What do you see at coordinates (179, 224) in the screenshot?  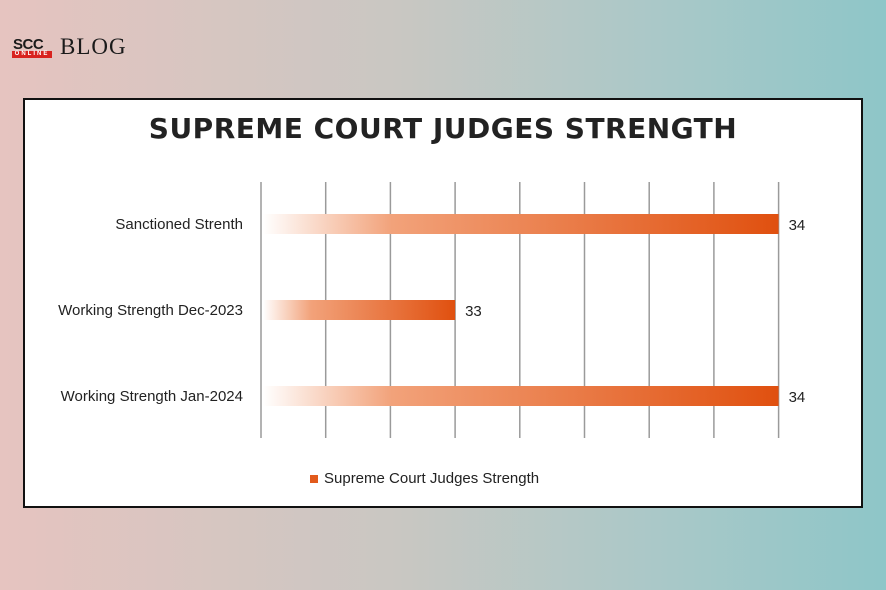 I see `category-label: Sanctioned Strenth` at bounding box center [179, 224].